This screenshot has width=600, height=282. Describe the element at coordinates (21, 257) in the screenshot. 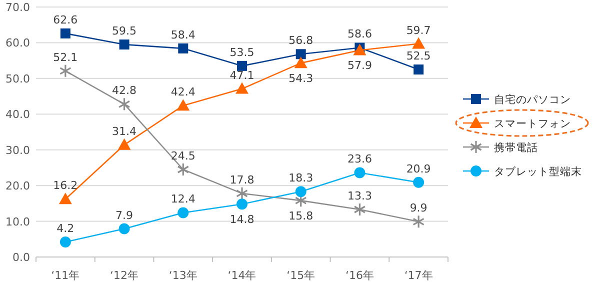

I see `y-tick-label: 0.0` at that location.